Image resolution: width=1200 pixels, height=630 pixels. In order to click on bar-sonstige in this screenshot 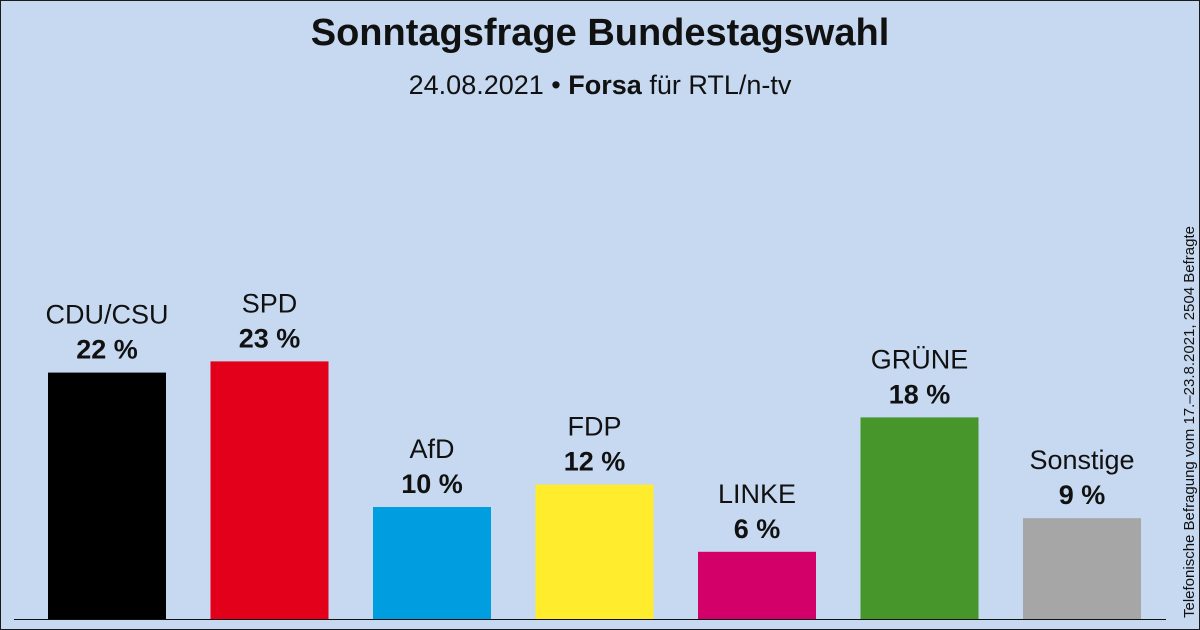, I will do `click(1082, 568)`.